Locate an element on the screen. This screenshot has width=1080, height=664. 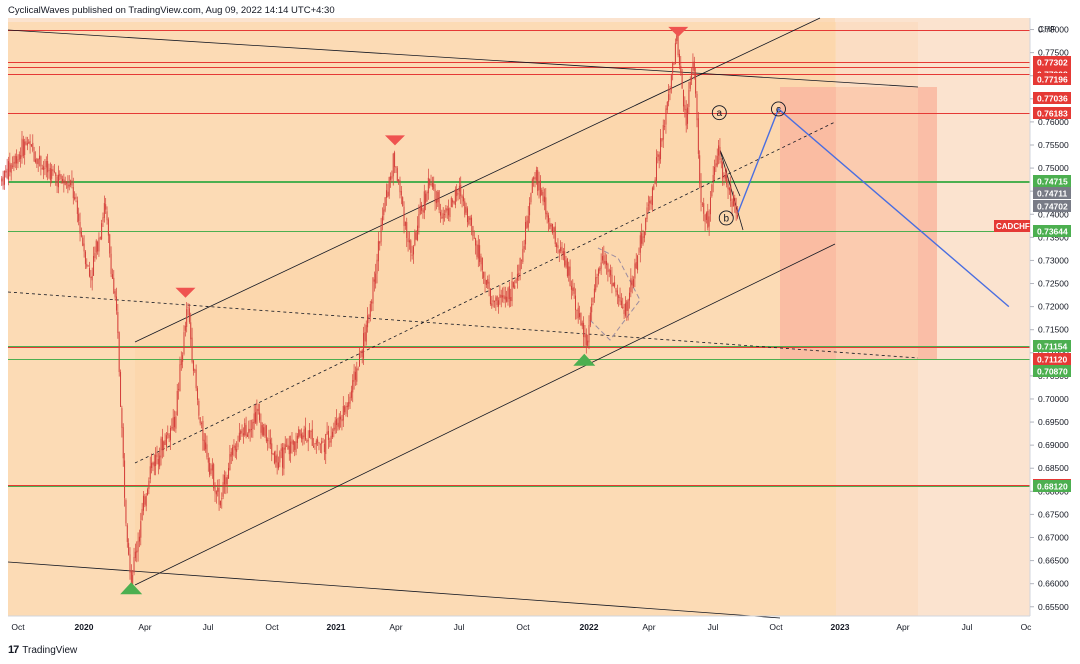
price-tag: 0.74702 is located at coordinates (1052, 206).